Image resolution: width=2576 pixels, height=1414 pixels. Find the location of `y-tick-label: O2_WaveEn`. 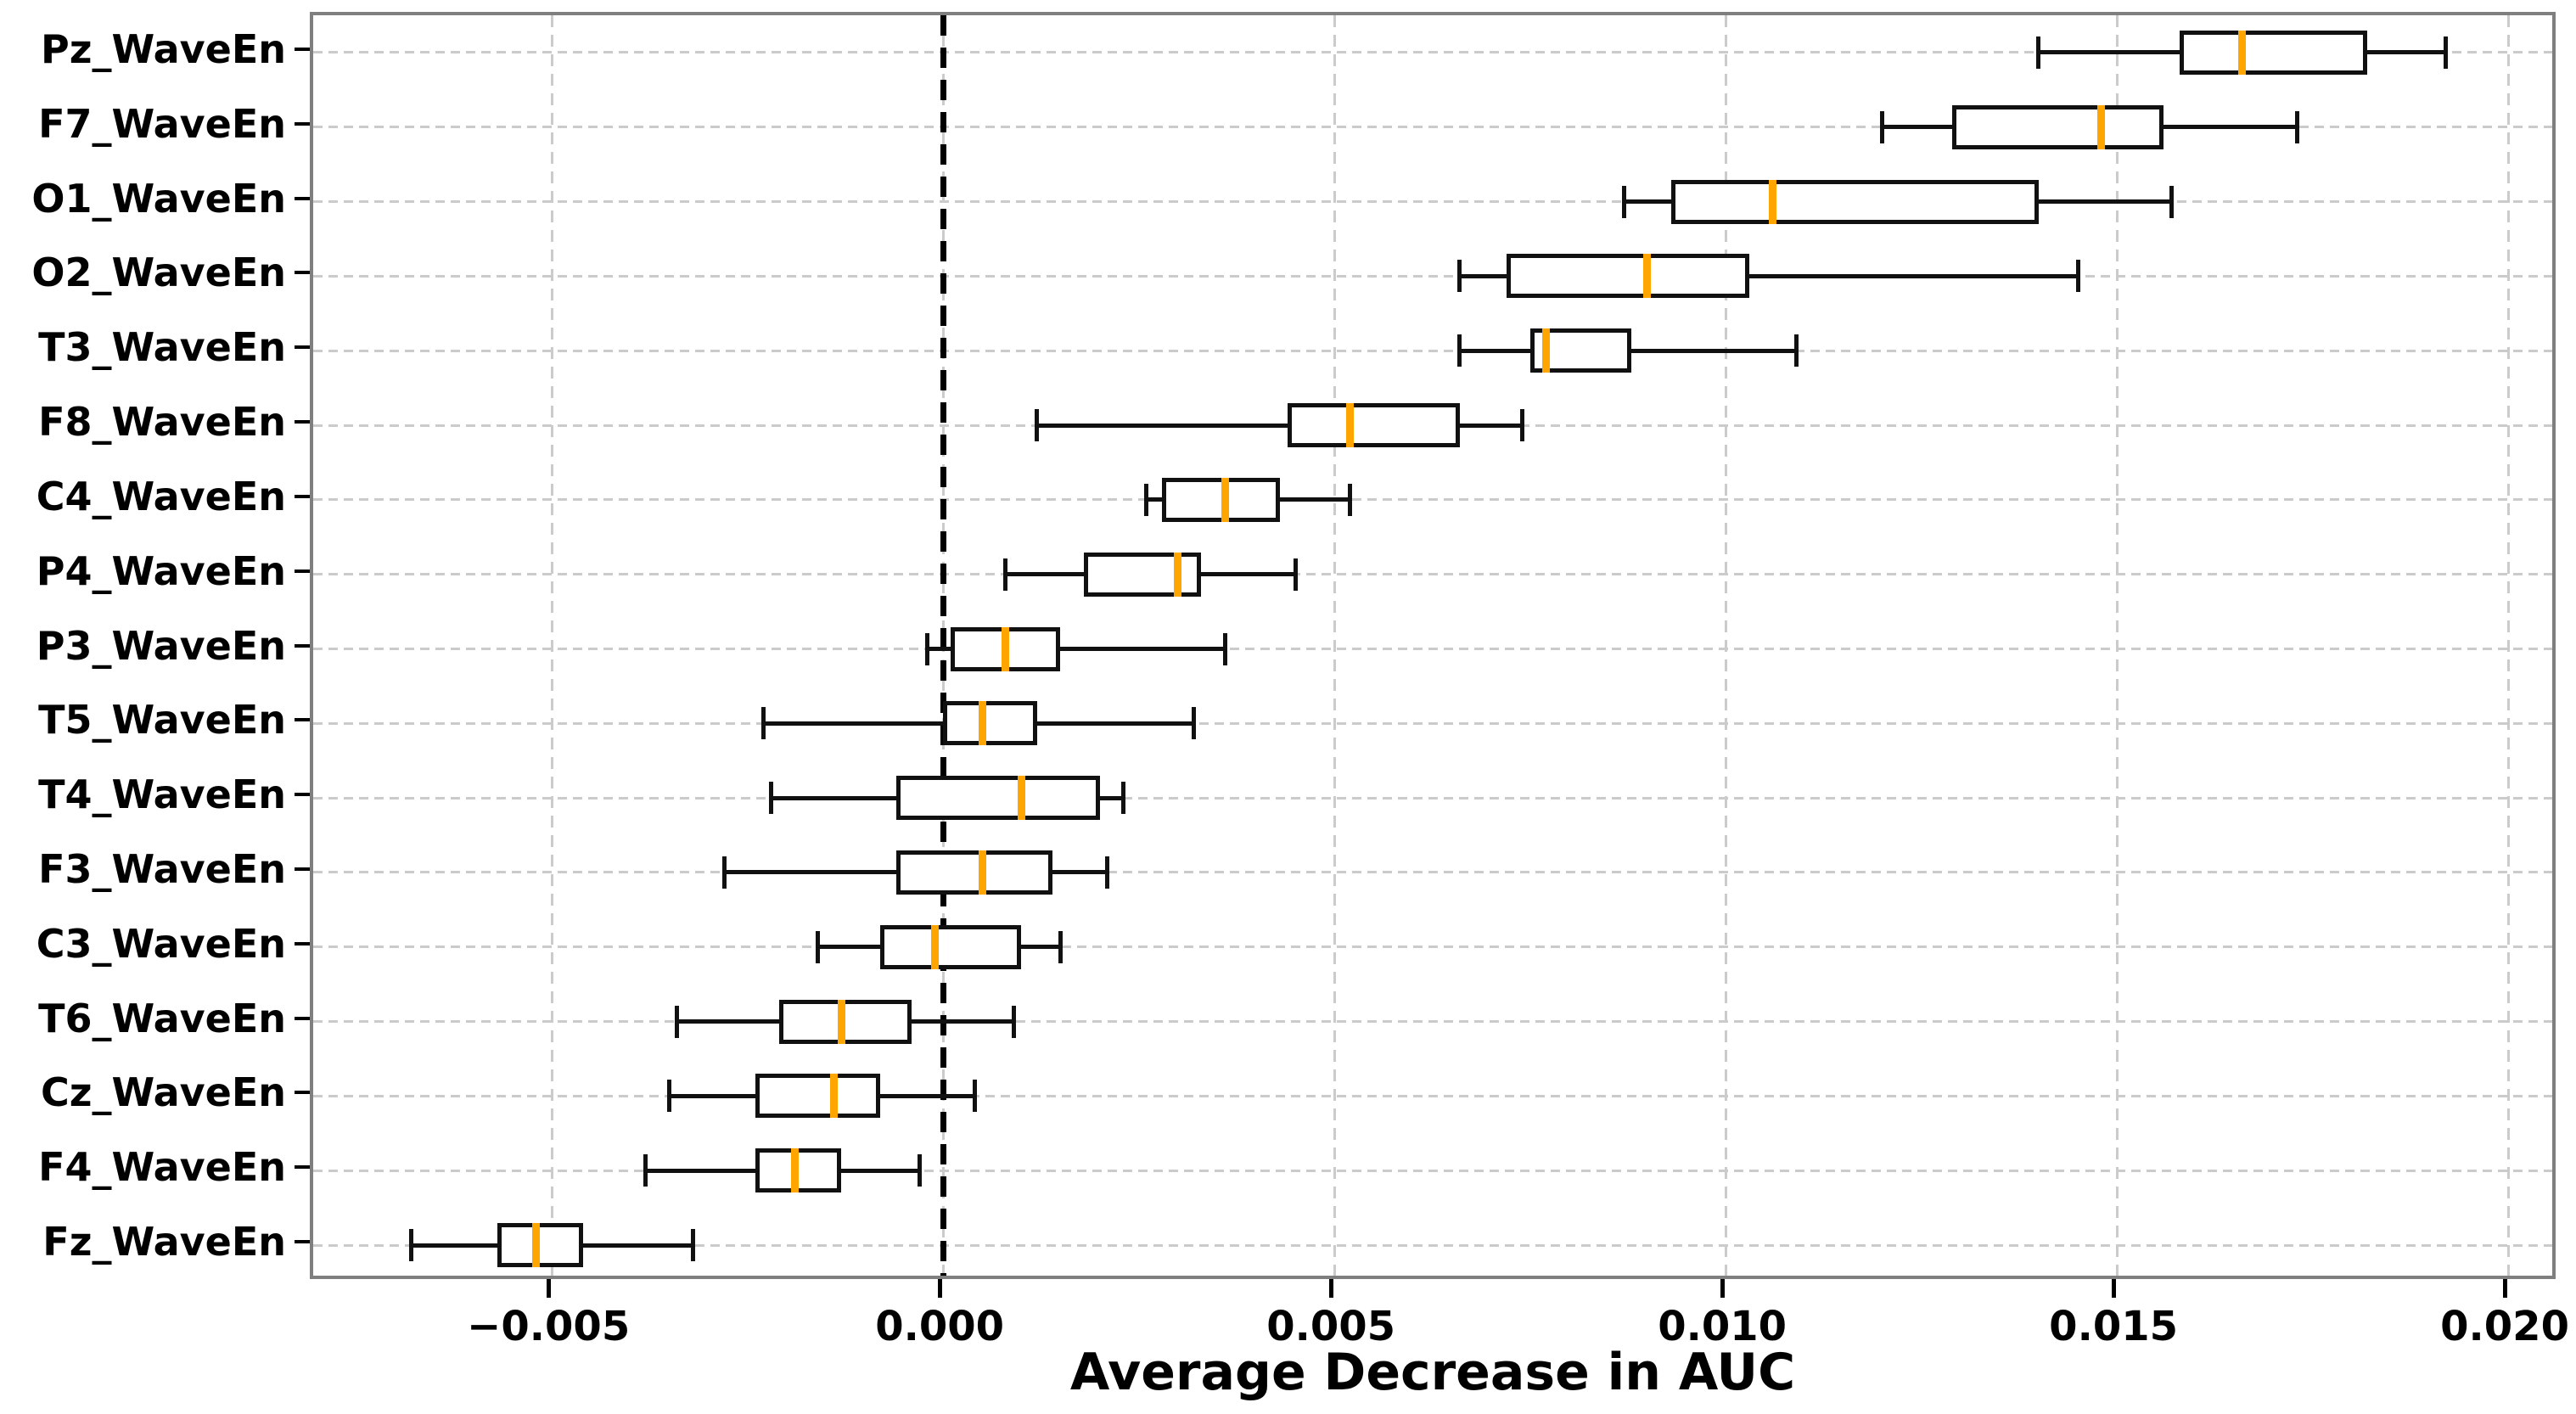

y-tick-label: O2_WaveEn is located at coordinates (158, 273).